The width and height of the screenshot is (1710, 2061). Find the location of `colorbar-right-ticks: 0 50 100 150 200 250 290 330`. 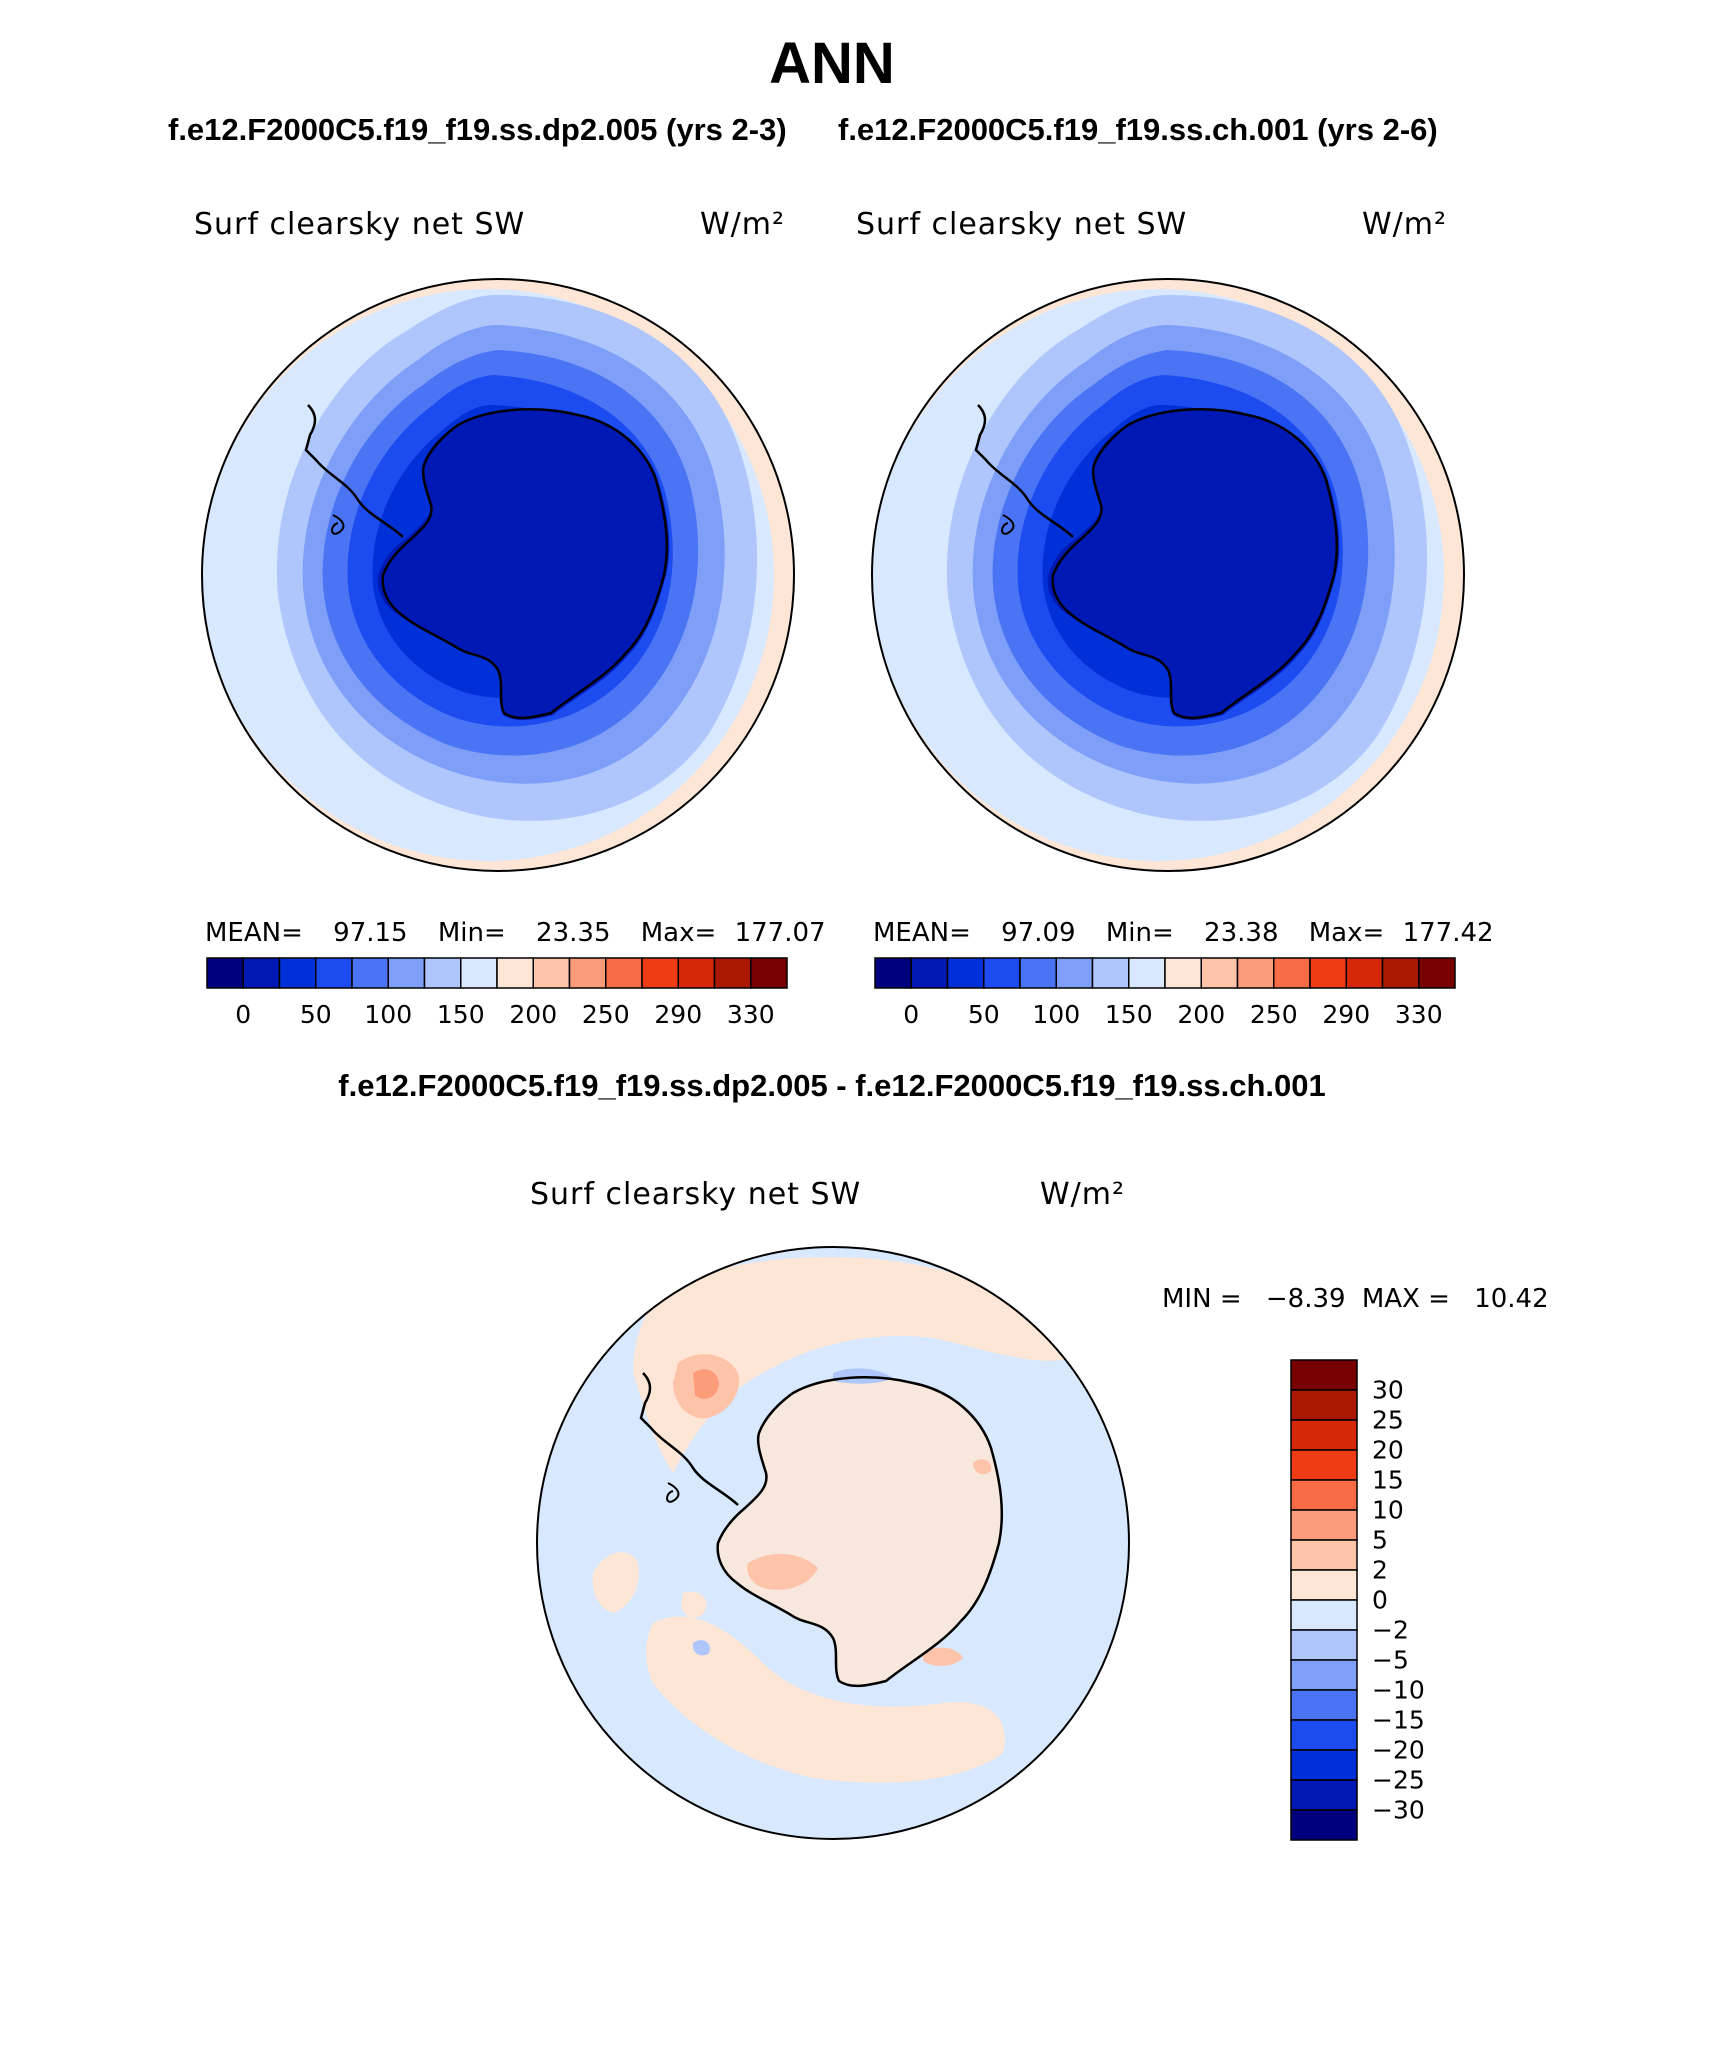

colorbar-right-ticks: 0 50 100 150 200 250 290 330 is located at coordinates (1165, 1016).